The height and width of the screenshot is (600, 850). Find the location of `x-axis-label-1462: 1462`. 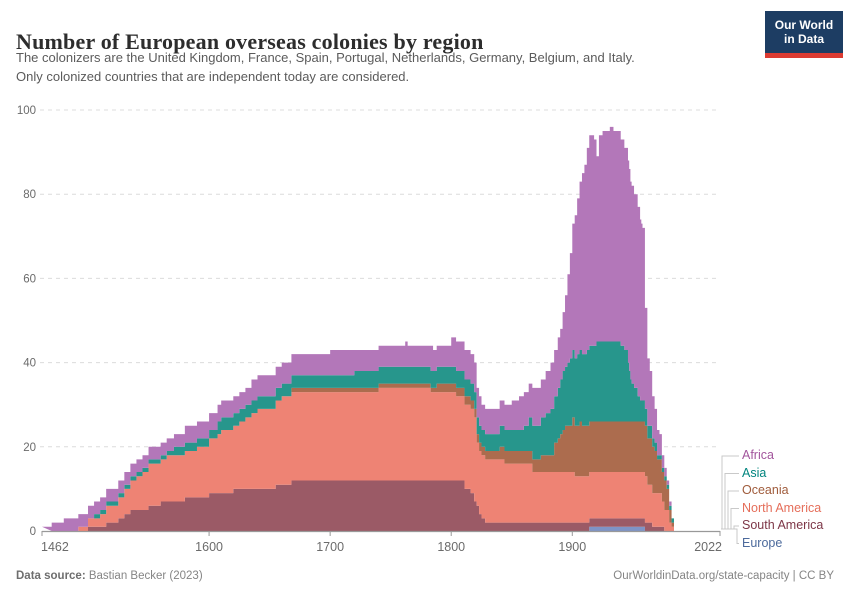

x-axis-label-1462: 1462 is located at coordinates (55, 547).